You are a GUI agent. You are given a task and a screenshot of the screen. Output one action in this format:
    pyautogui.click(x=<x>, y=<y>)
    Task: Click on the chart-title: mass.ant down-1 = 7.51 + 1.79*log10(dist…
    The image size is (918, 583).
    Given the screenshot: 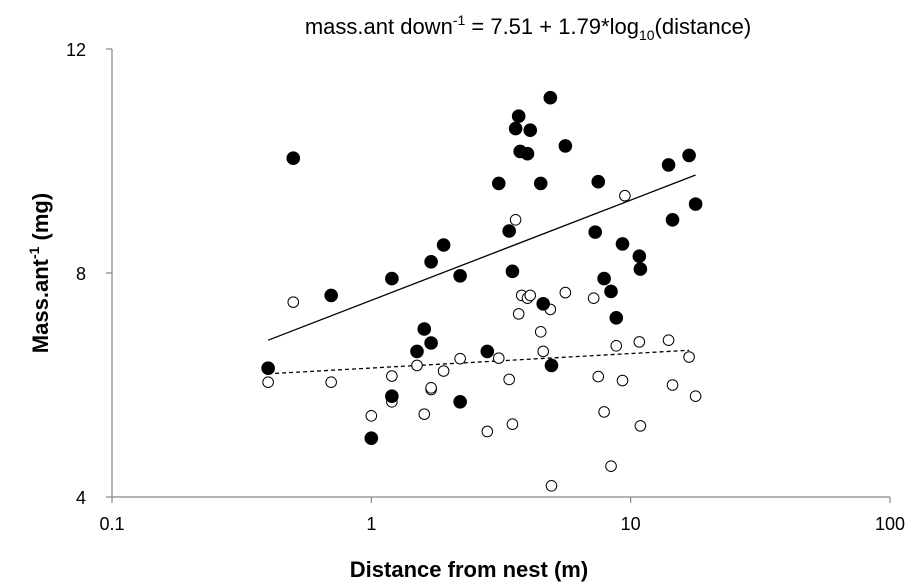 What is the action you would take?
    pyautogui.click(x=528, y=27)
    